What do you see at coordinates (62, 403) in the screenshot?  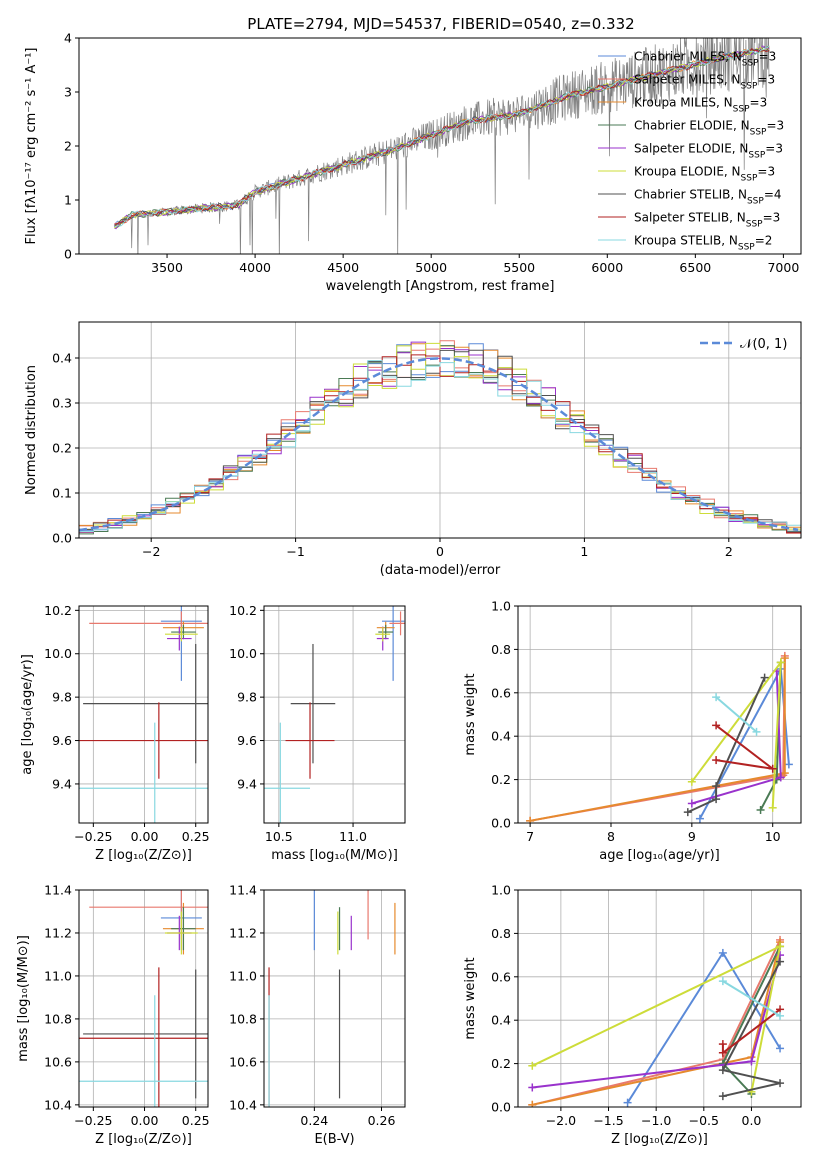 I see `y-tick-label: 0.3` at bounding box center [62, 403].